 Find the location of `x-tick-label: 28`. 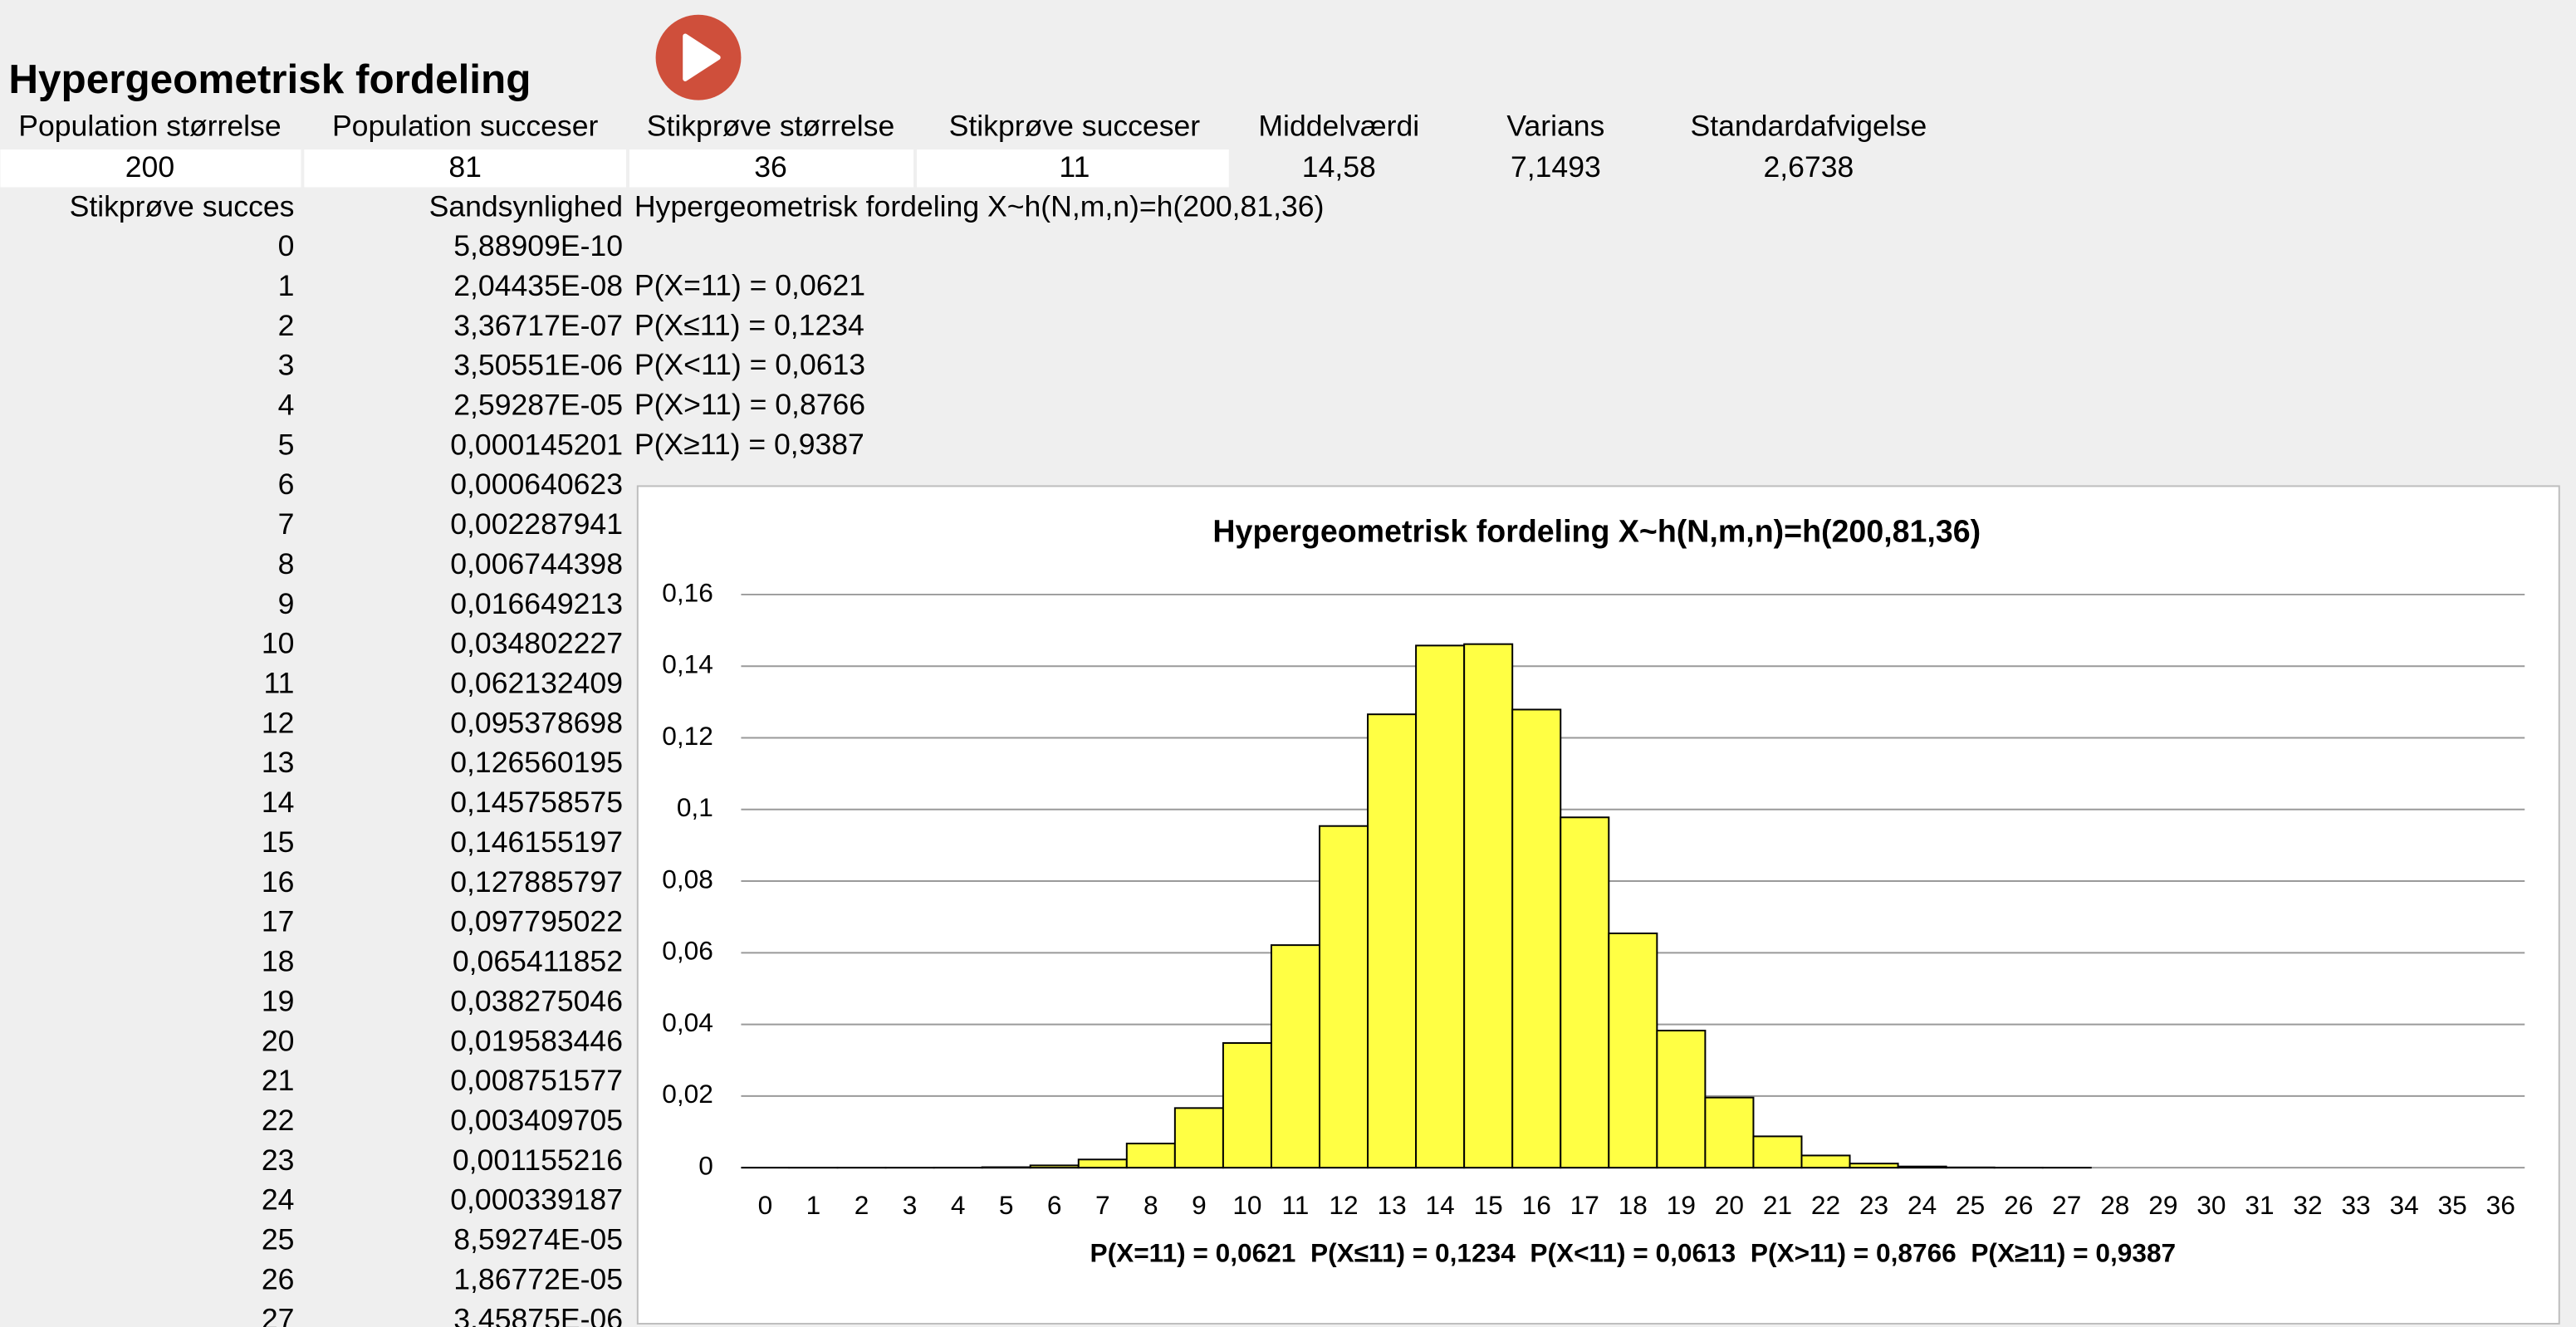

x-tick-label: 28 is located at coordinates (2114, 1205).